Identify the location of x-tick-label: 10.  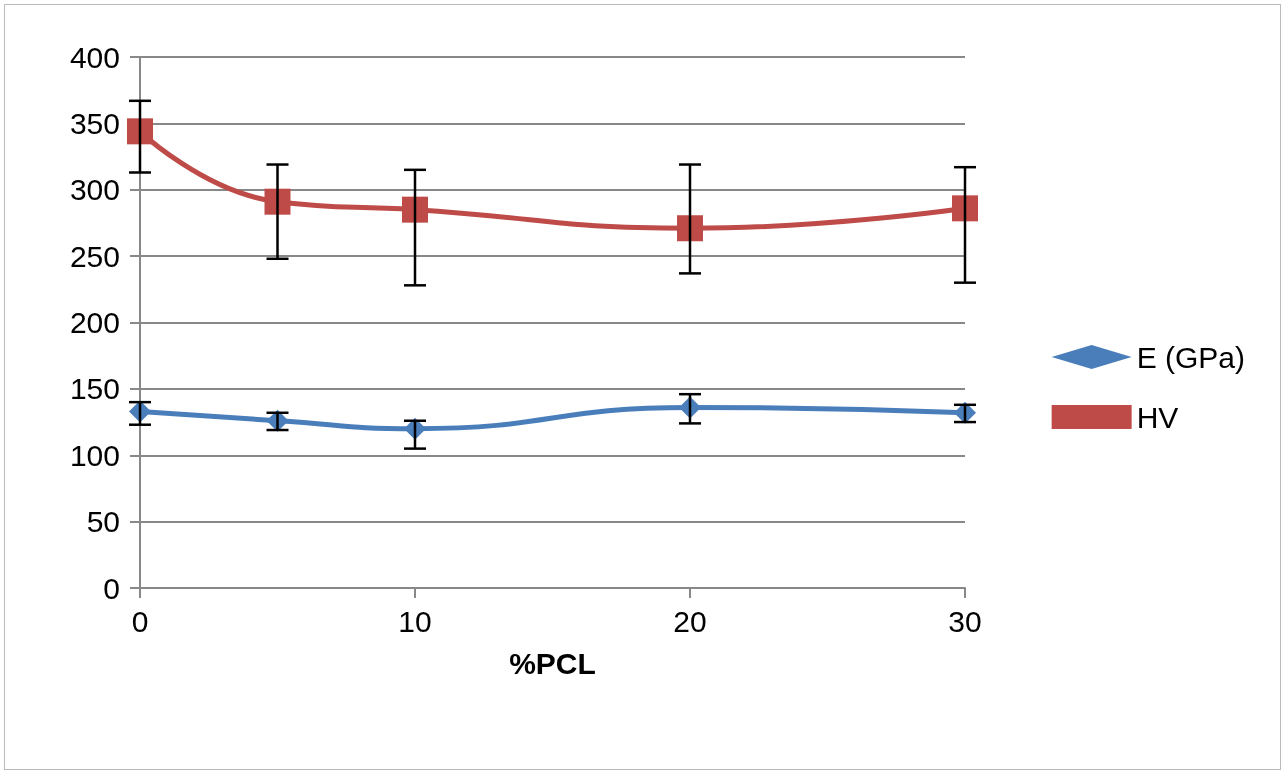
(415, 621).